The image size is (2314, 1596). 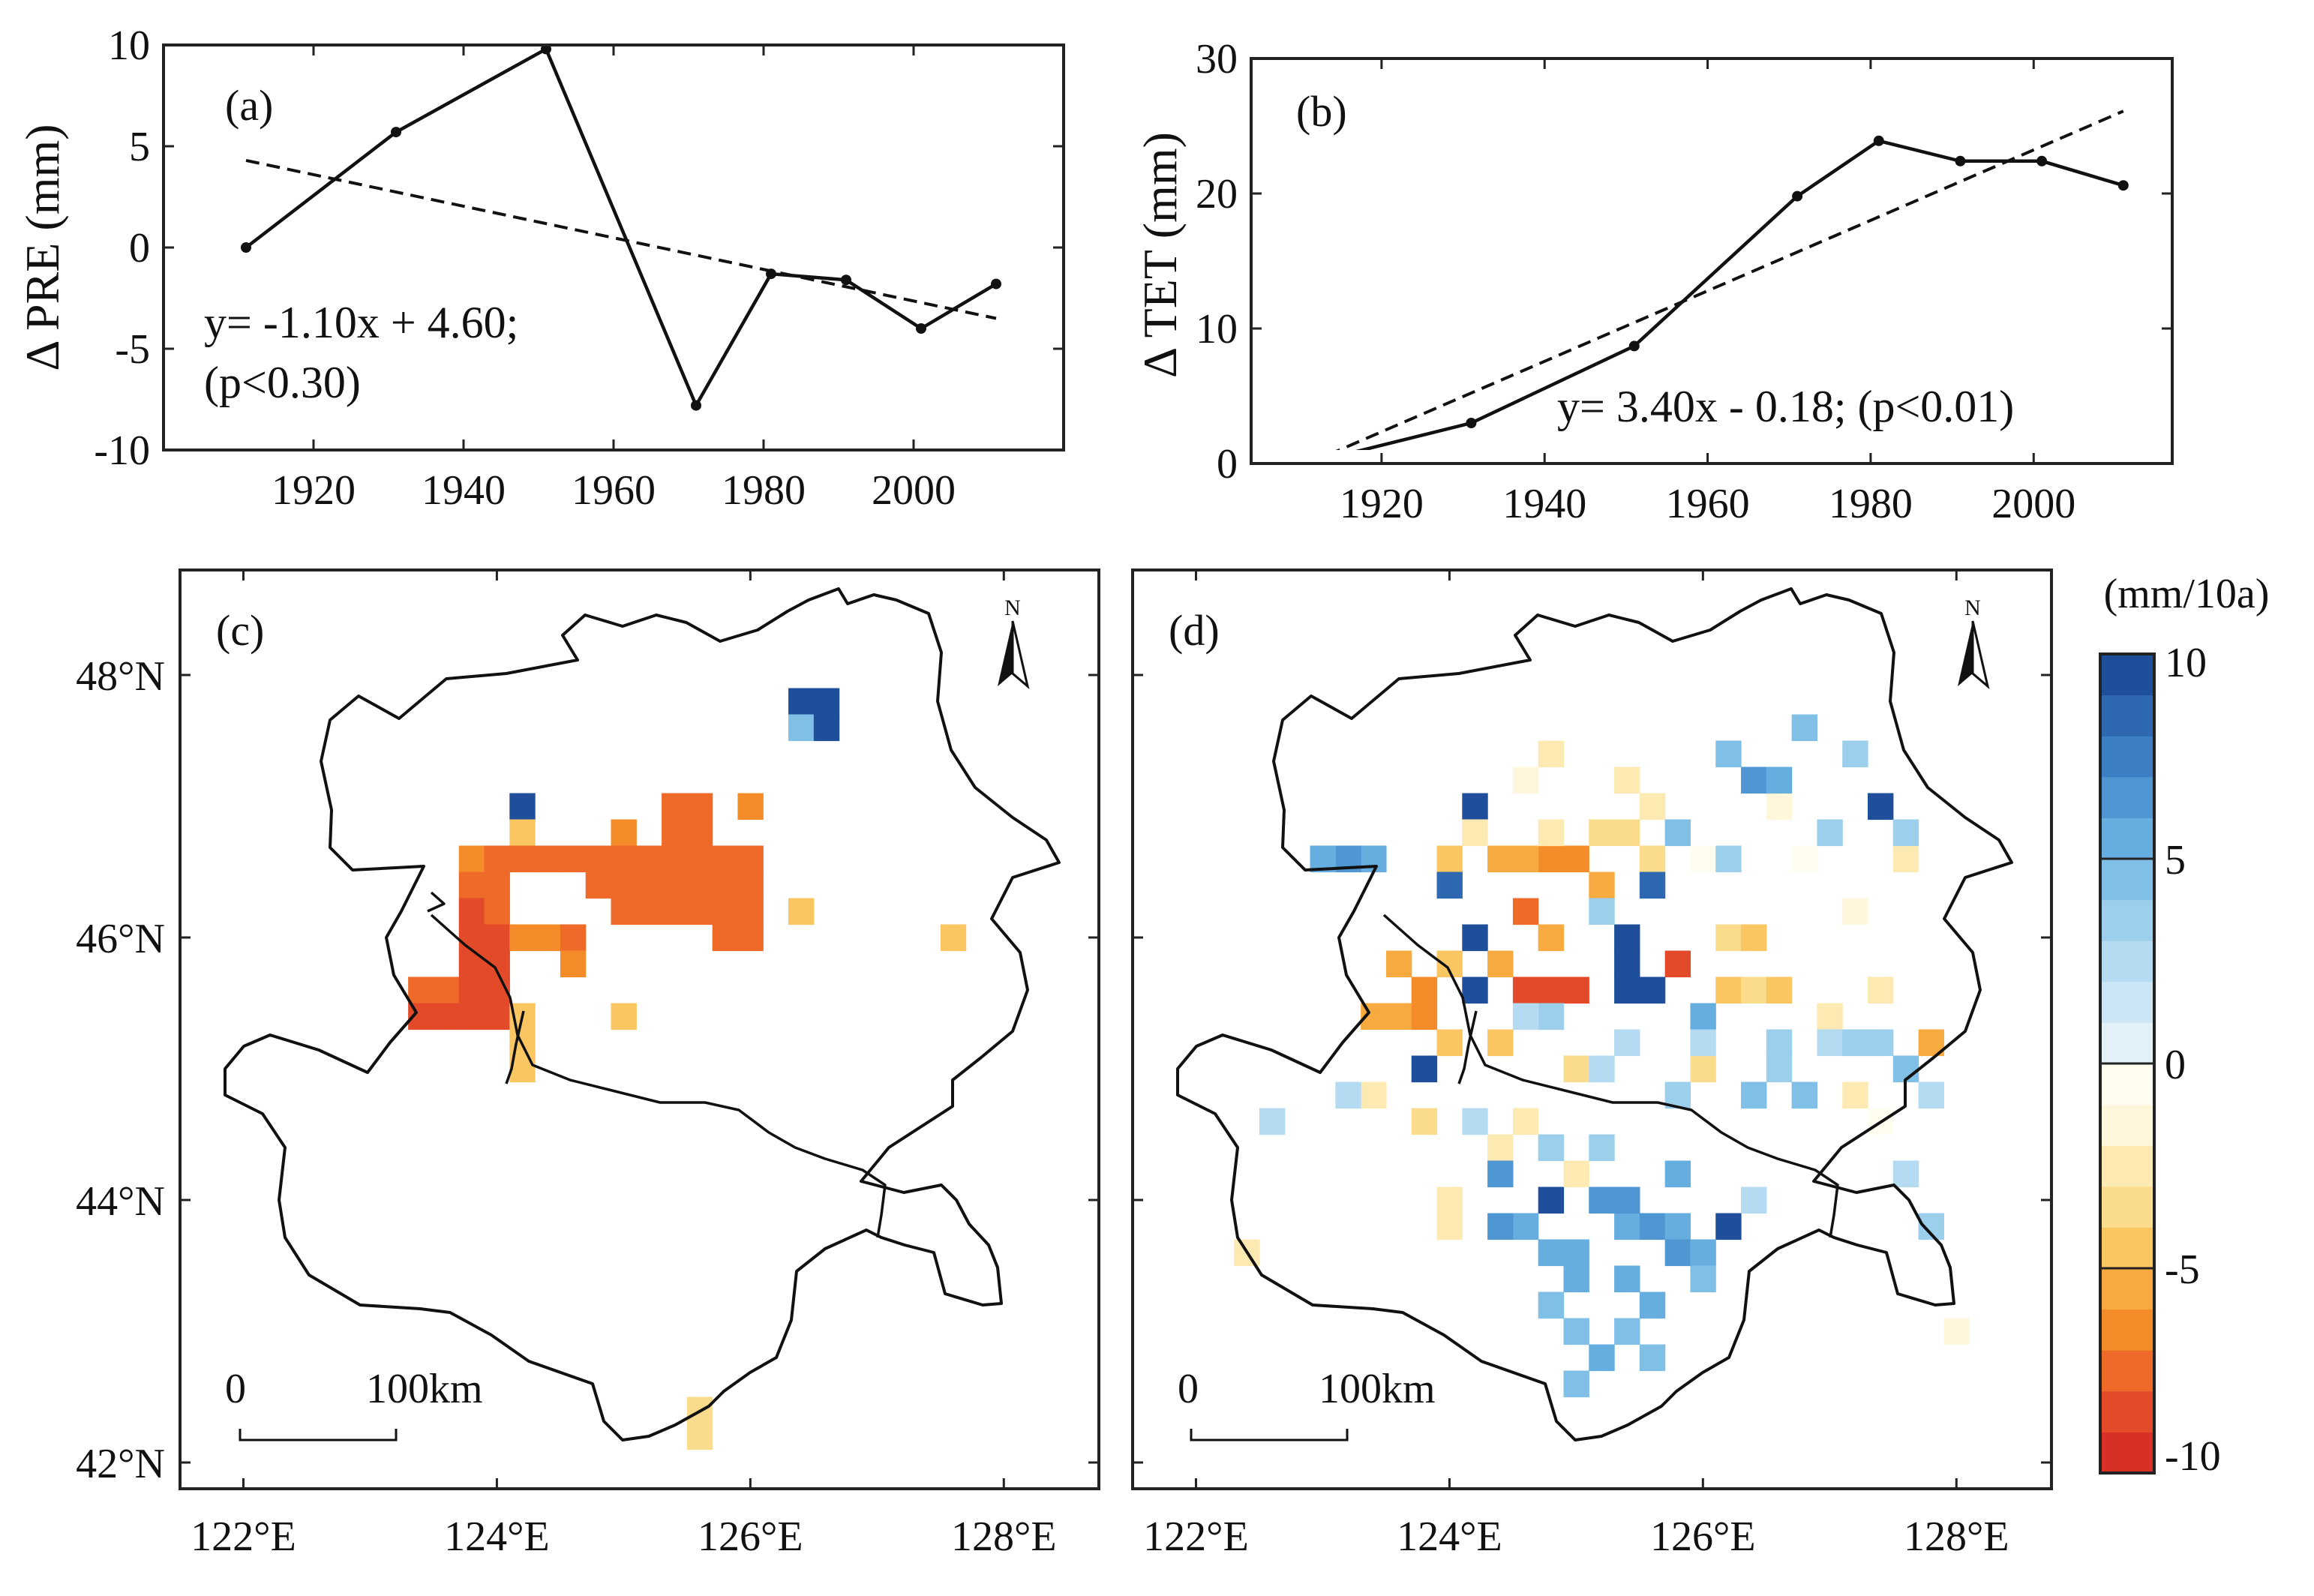 I want to click on lon-tick-label: 126°E, so click(x=750, y=1537).